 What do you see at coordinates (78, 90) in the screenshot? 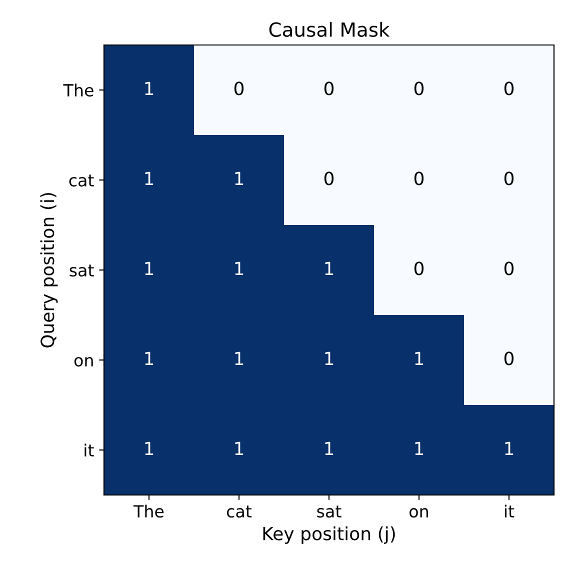
I see `y-tick-label: The` at bounding box center [78, 90].